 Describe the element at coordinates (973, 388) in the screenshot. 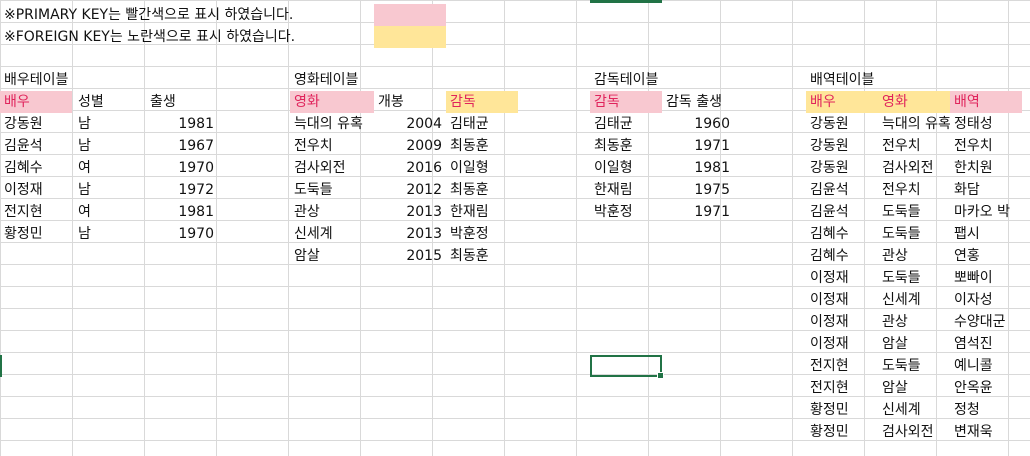

I see `role-cell-role: 안옥윤` at that location.